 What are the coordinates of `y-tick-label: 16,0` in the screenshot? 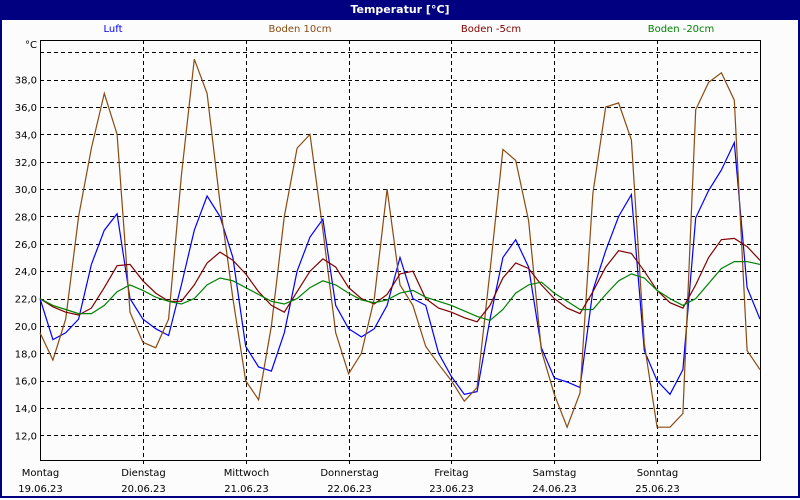 It's located at (26, 382).